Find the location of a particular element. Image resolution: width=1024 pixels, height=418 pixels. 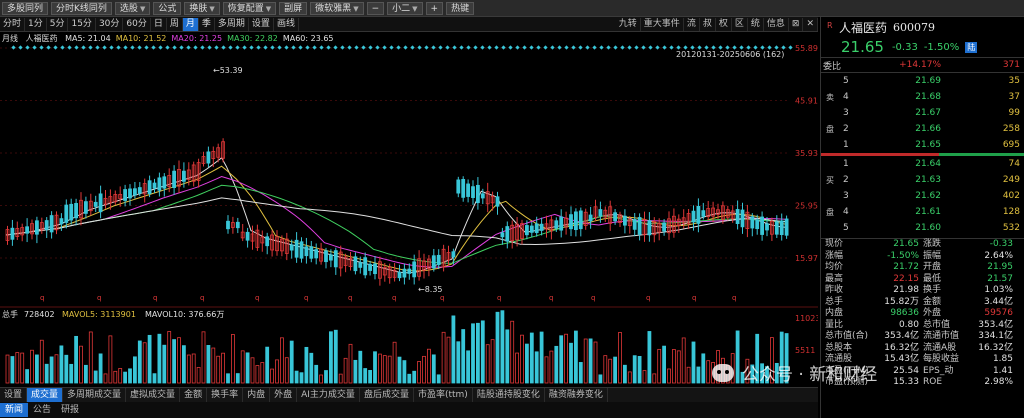

indicator-tab: 外盘 is located at coordinates (284, 395).